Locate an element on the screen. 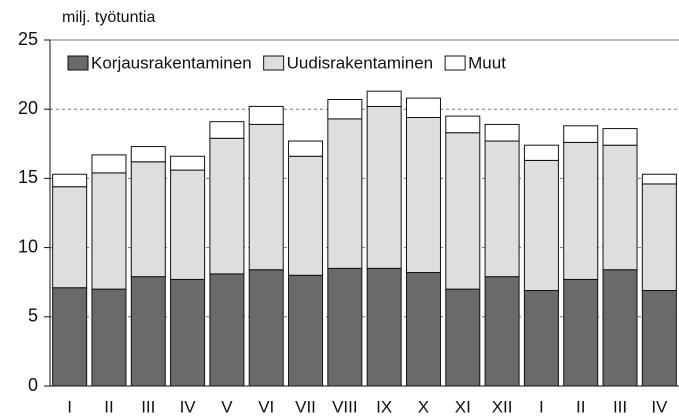 This screenshot has width=679, height=416. y-tick-label: 15 is located at coordinates (28, 177).